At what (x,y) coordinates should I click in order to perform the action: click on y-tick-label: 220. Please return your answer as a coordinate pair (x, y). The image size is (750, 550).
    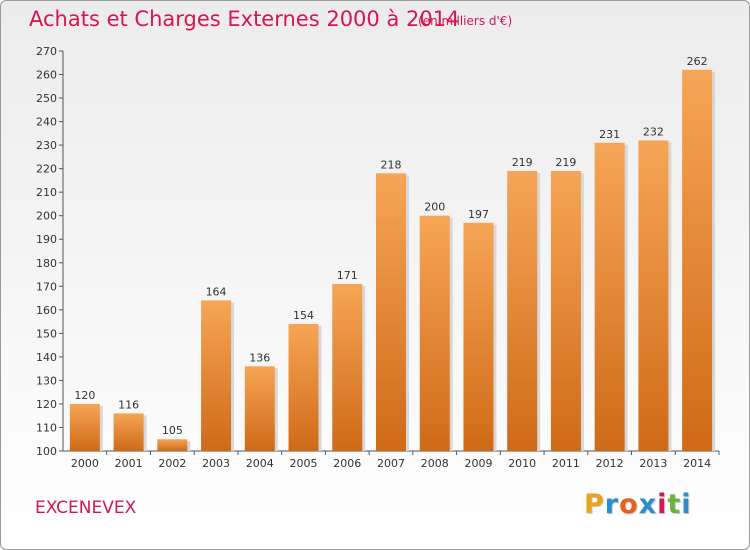
    Looking at the image, I should click on (46, 169).